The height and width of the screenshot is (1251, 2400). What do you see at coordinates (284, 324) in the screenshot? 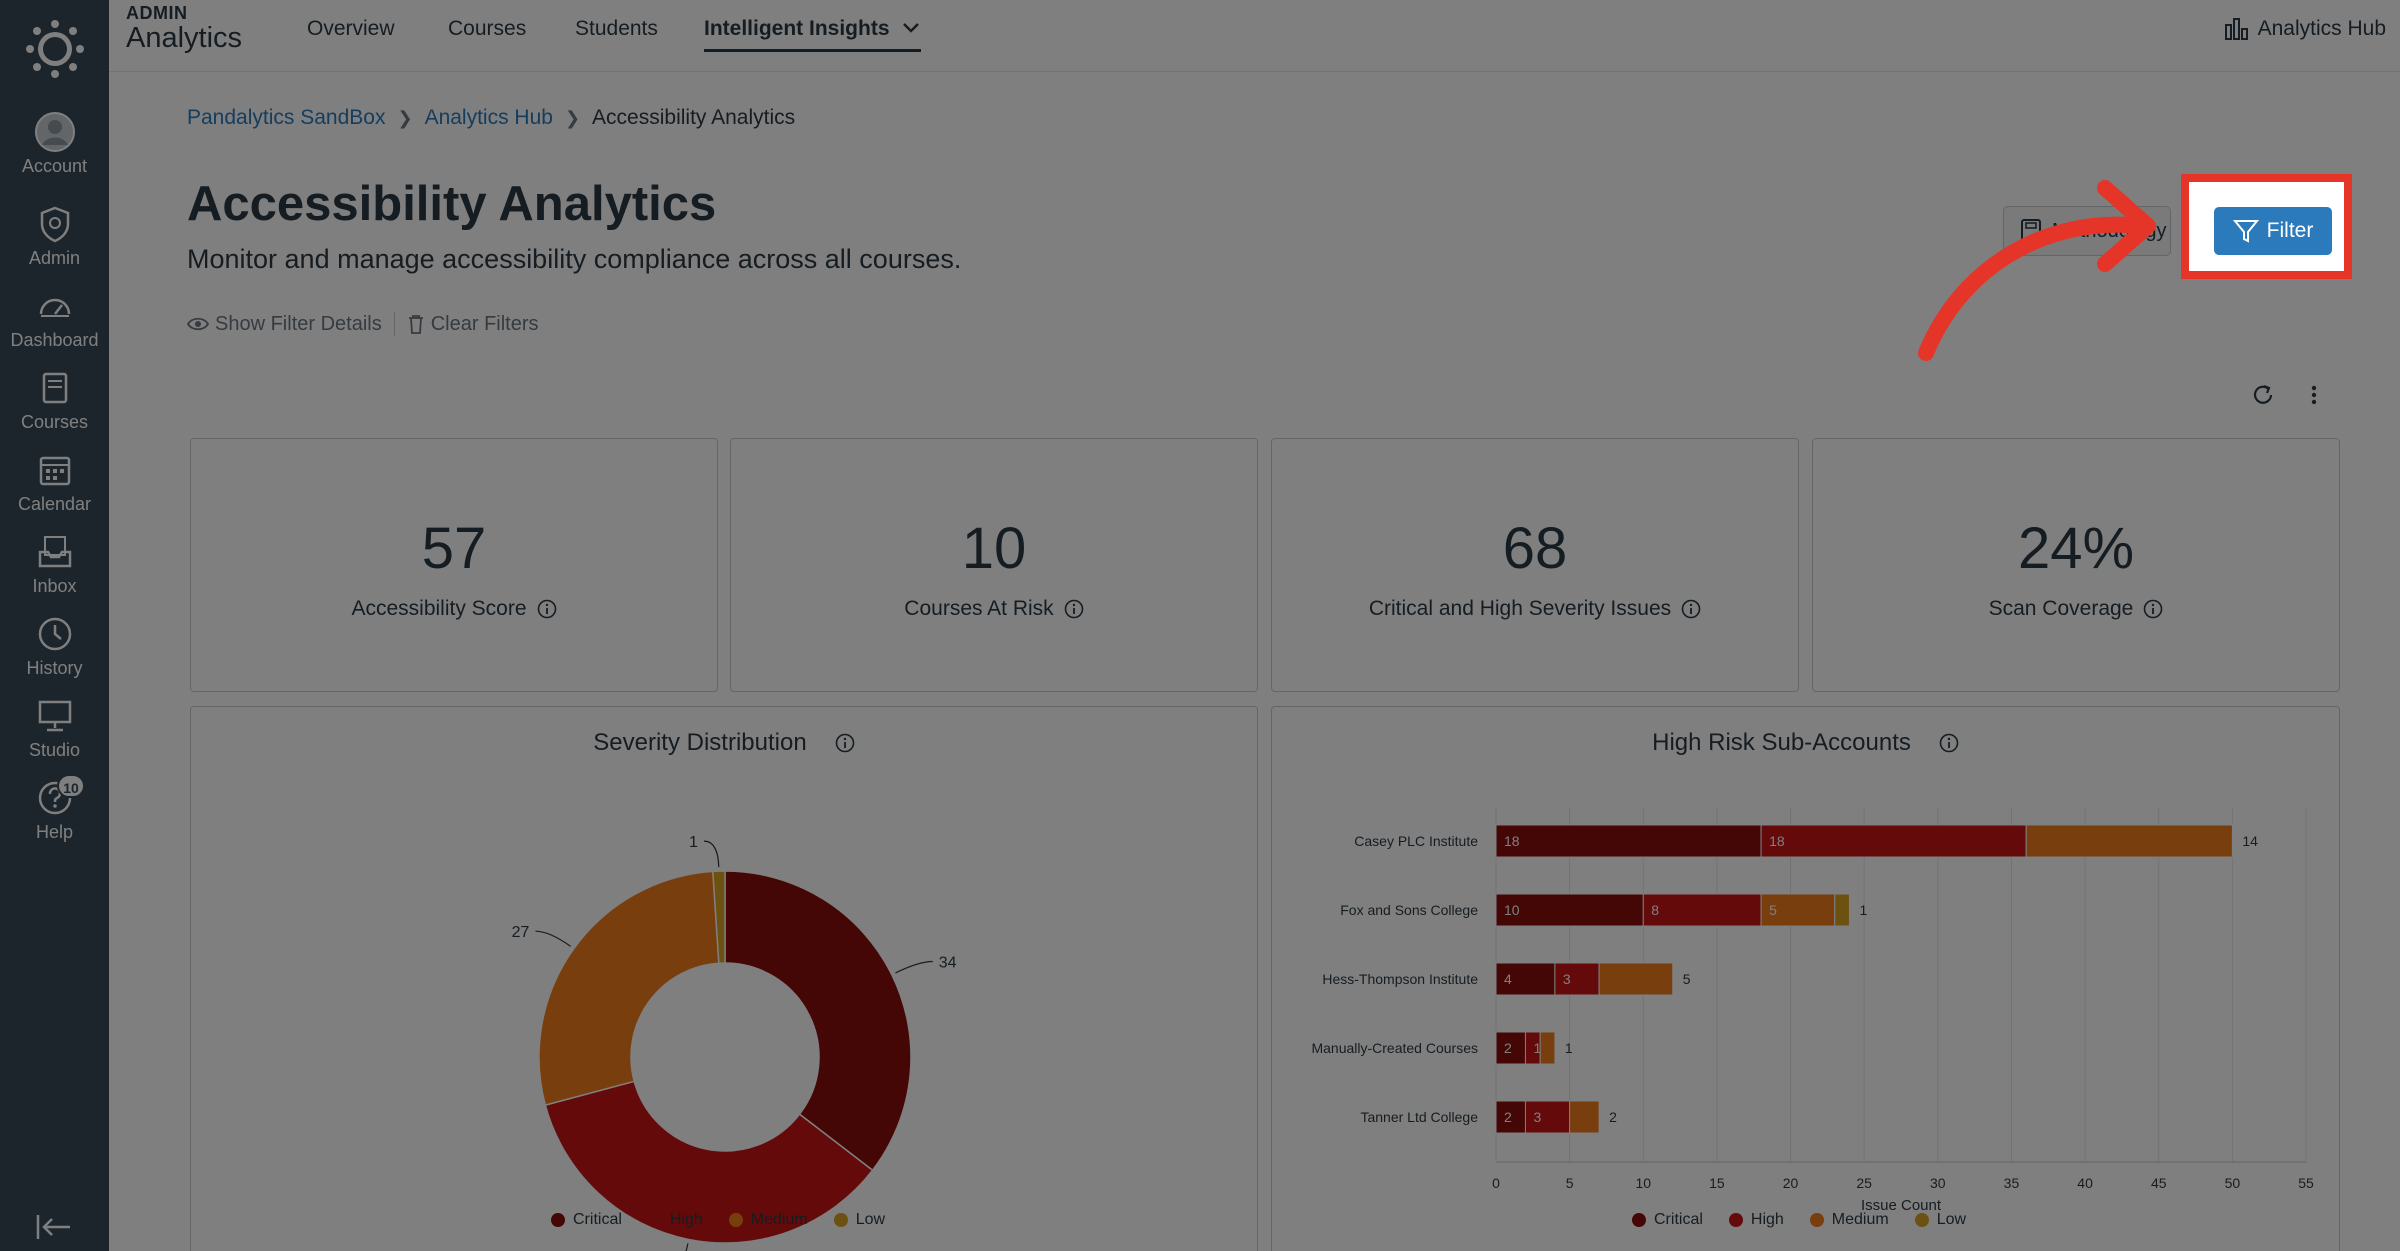
I see `show-filter-details-link: Show Filter Details` at bounding box center [284, 324].